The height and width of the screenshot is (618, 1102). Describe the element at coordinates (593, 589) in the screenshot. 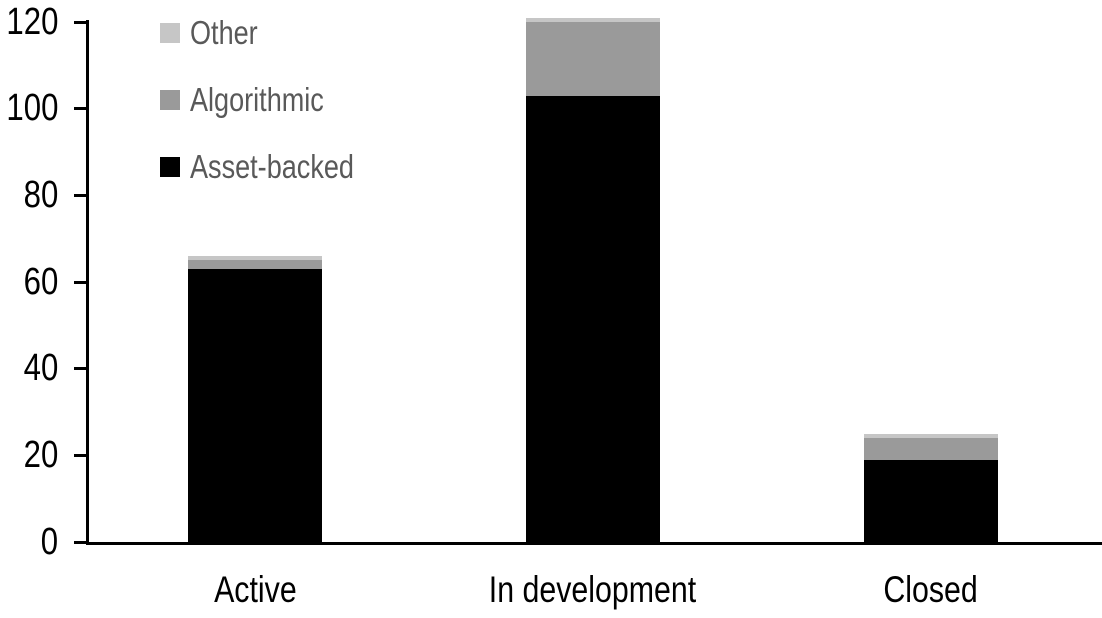

I see `x-axis-label: In development` at that location.